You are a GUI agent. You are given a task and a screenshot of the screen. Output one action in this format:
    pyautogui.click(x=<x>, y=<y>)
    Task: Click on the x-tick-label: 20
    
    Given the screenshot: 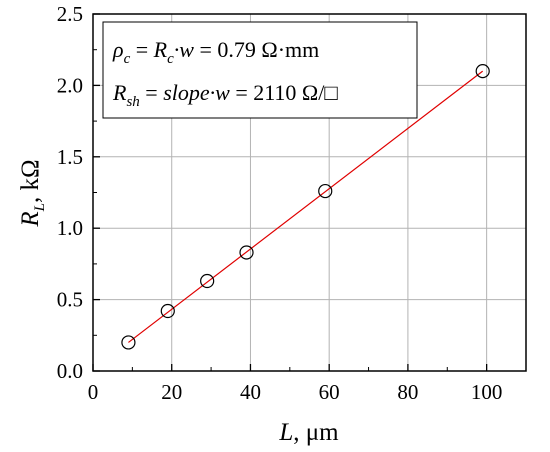 What is the action you would take?
    pyautogui.click(x=171, y=392)
    